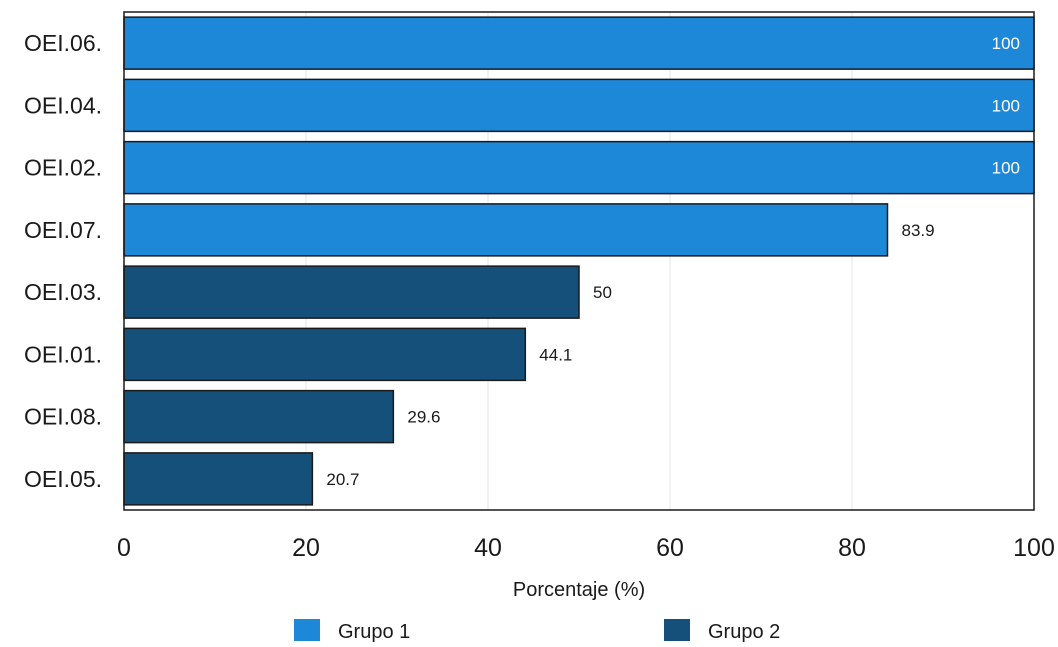 This screenshot has height=647, width=1058. What do you see at coordinates (744, 631) in the screenshot?
I see `legend-label: Grupo 2` at bounding box center [744, 631].